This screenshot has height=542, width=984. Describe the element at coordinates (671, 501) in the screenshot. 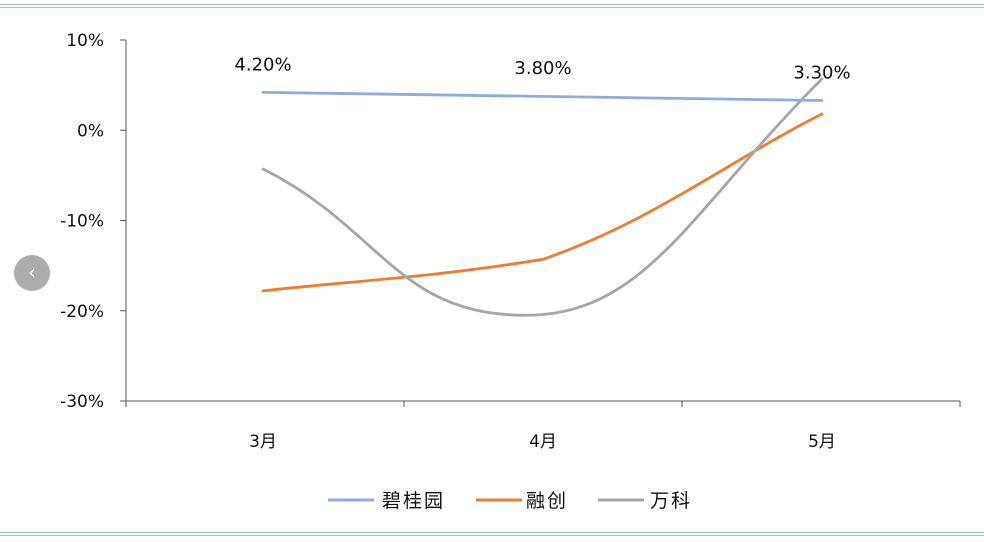

I see `legend-label: 万科` at that location.